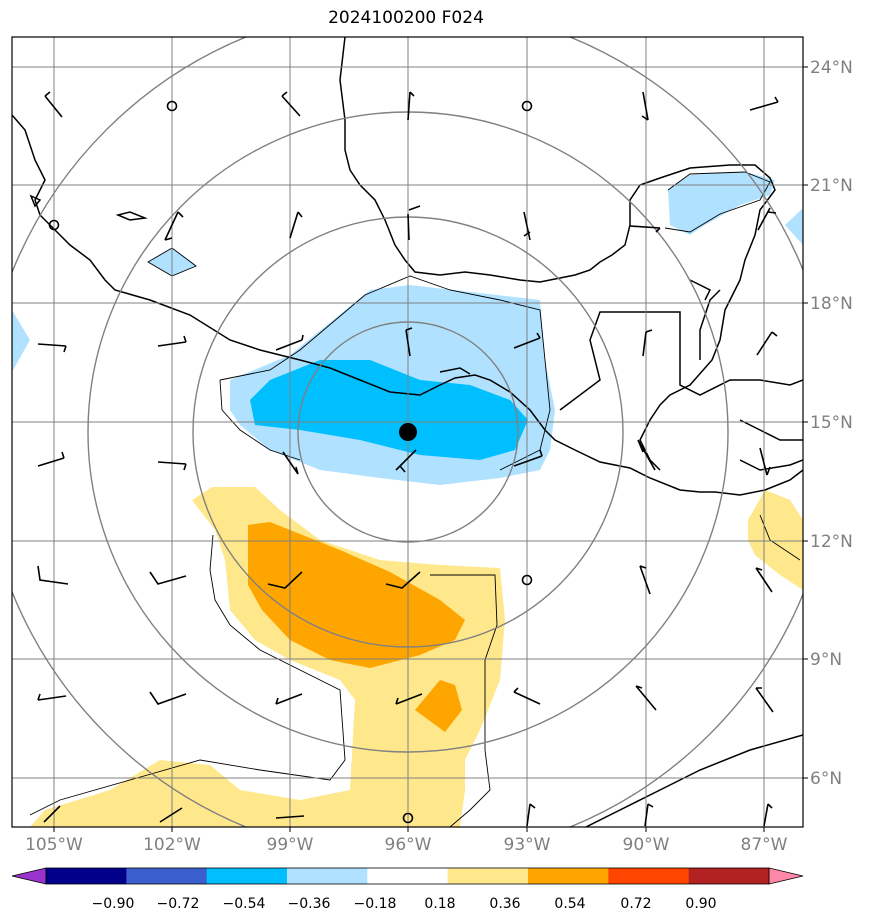 The width and height of the screenshot is (873, 924). What do you see at coordinates (178, 904) in the screenshot?
I see `colorbar-tick: −0.72` at bounding box center [178, 904].